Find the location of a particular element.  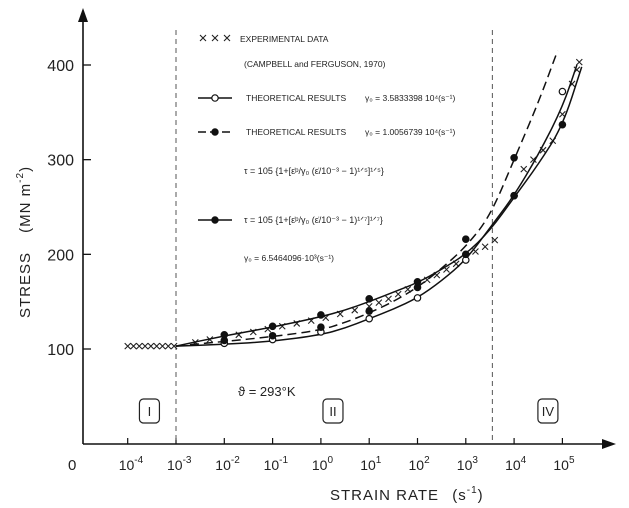

y-axis-unit-exponent: -2 is located at coordinates (20, 177).